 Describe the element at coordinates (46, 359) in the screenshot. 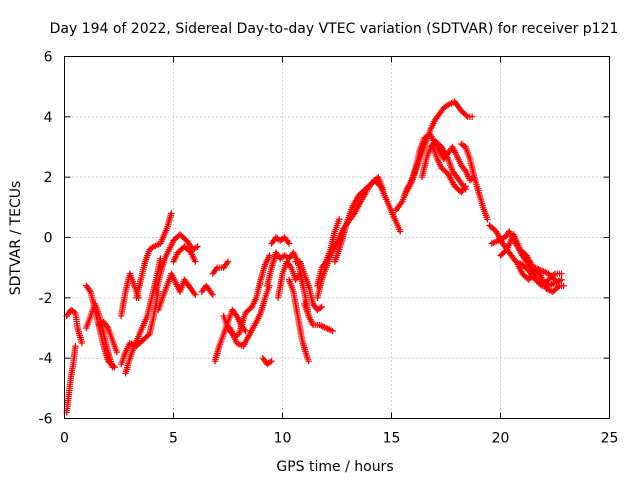

I see `y-tick-label: -4` at that location.